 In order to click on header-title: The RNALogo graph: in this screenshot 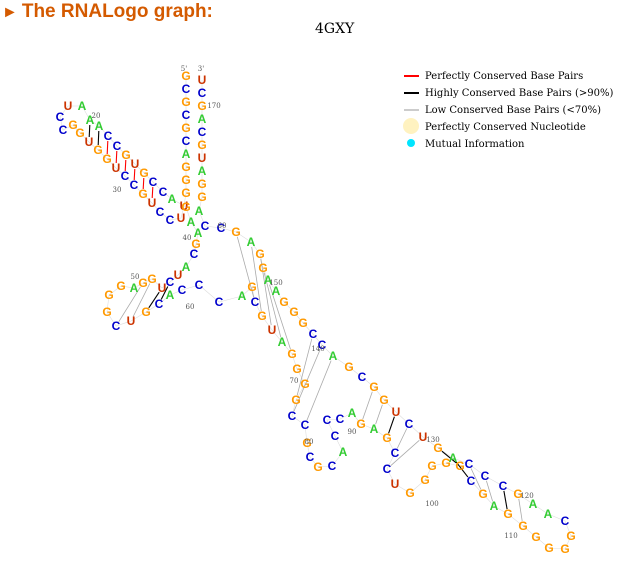, I will do `click(117, 11)`.